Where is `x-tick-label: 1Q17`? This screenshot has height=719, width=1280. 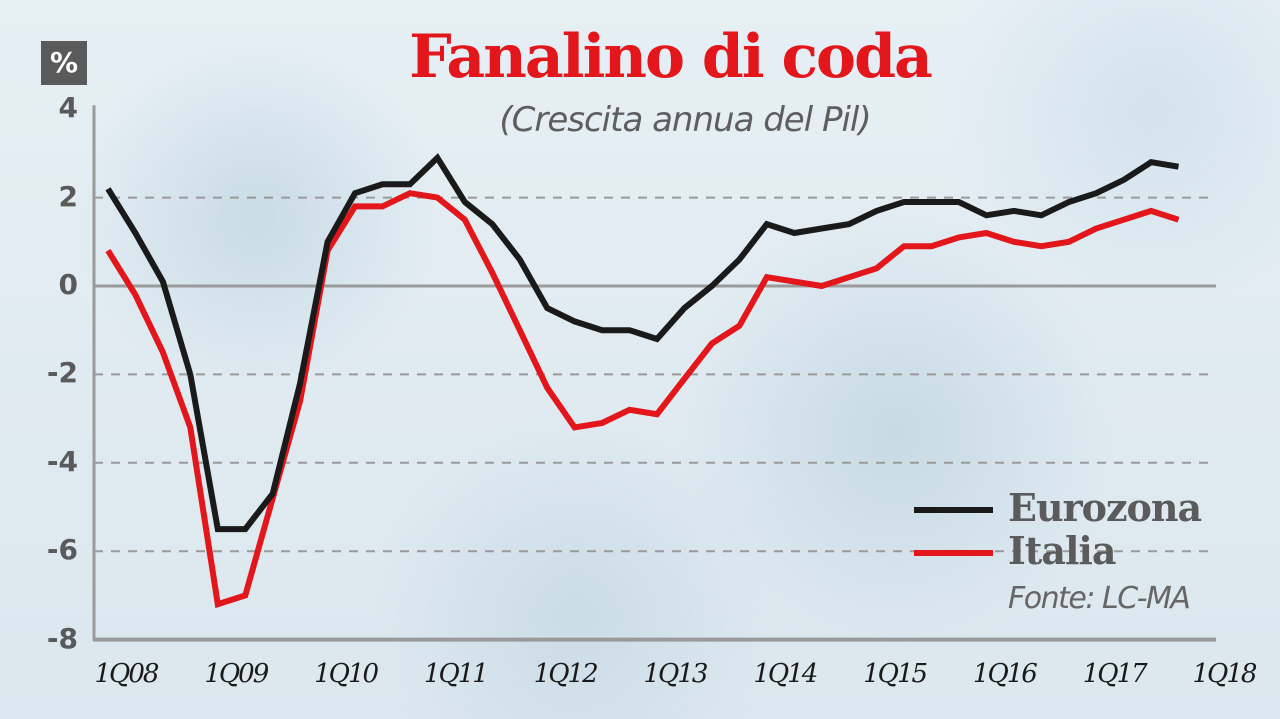 x-tick-label: 1Q17 is located at coordinates (1115, 674).